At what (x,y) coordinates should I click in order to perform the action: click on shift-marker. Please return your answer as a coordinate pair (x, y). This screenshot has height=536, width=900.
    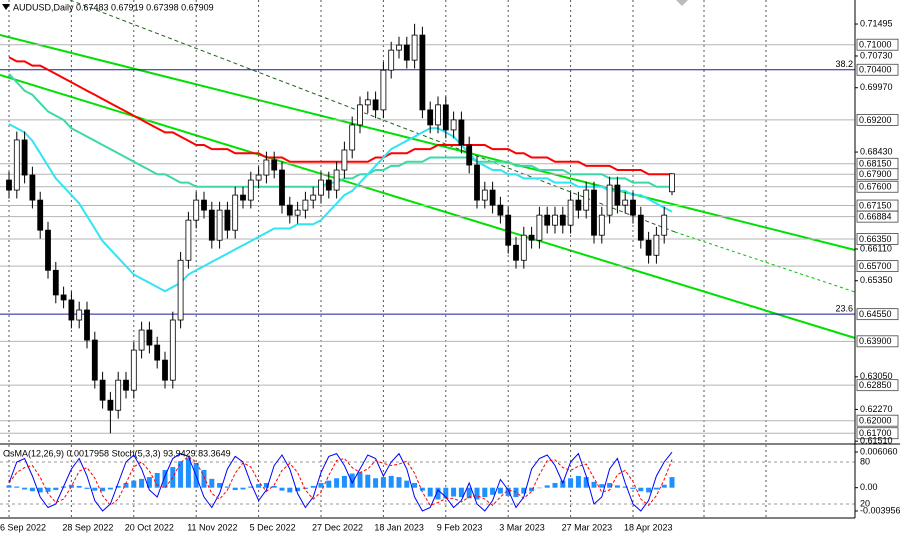
    Looking at the image, I should click on (682, 3).